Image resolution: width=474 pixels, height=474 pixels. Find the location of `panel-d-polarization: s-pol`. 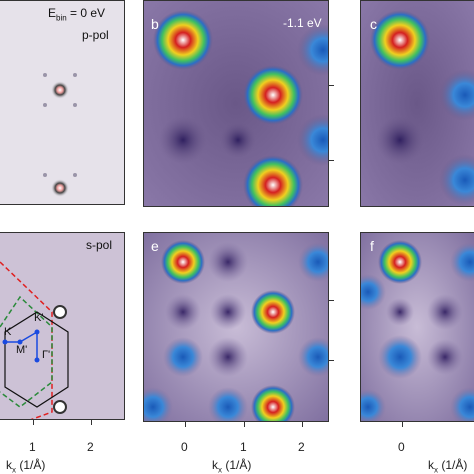

panel-d-polarization: s-pol is located at coordinates (99, 245).